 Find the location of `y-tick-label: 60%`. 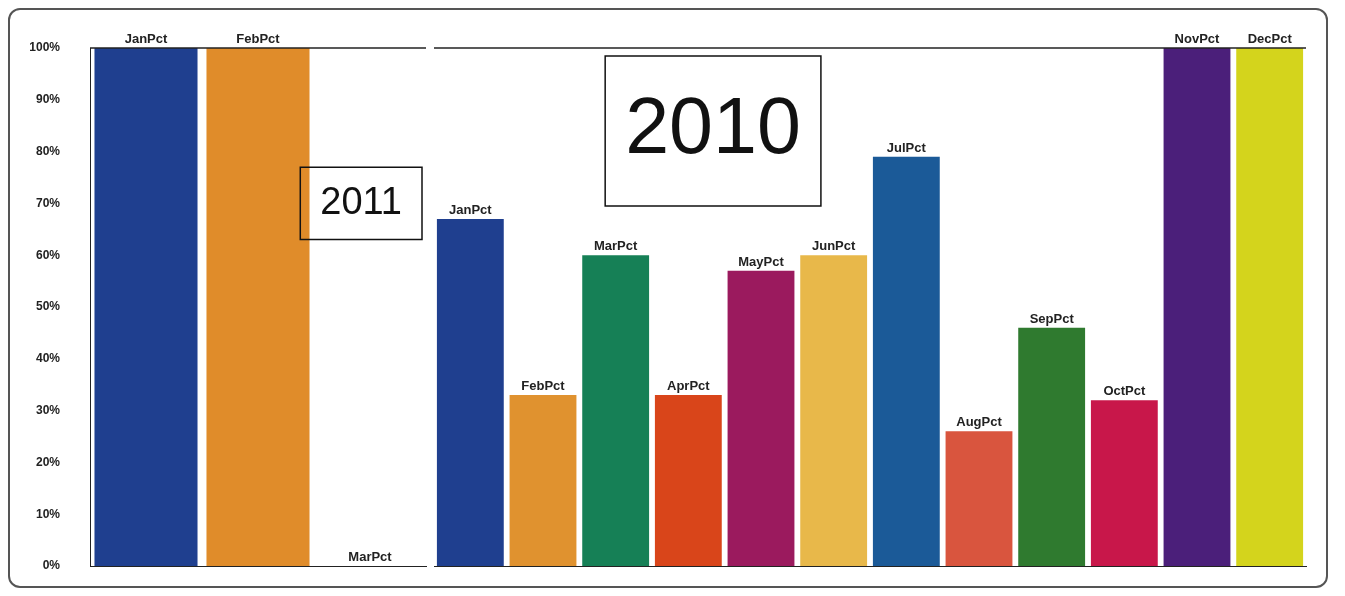

y-tick-label: 60% is located at coordinates (48, 254).